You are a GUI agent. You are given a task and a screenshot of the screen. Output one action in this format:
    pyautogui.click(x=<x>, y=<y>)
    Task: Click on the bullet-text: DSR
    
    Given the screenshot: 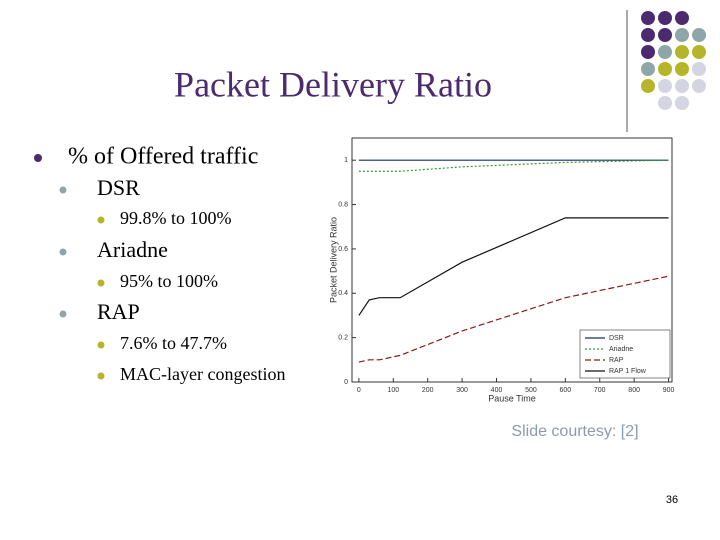 What is the action you would take?
    pyautogui.click(x=118, y=187)
    